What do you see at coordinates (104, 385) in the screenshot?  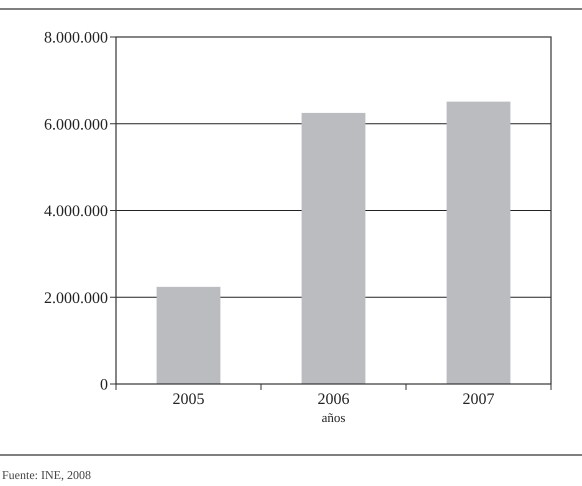 I see `y-tick-label: 0` at bounding box center [104, 385].